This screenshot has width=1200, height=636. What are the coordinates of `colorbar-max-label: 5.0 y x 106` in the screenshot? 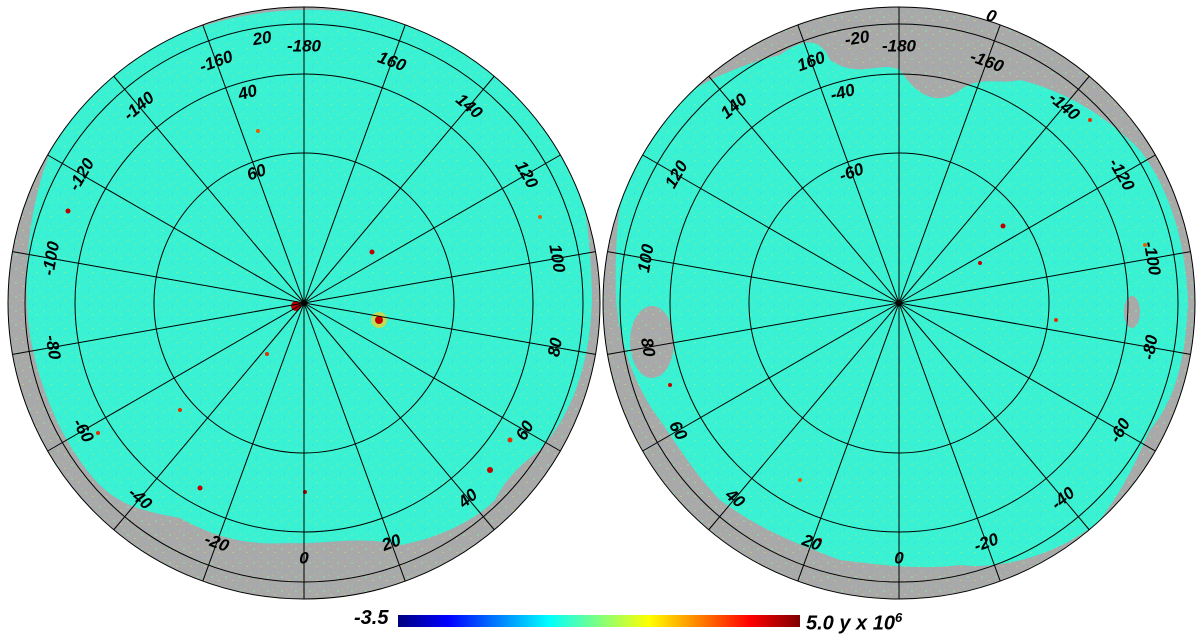 It's located at (854, 621).